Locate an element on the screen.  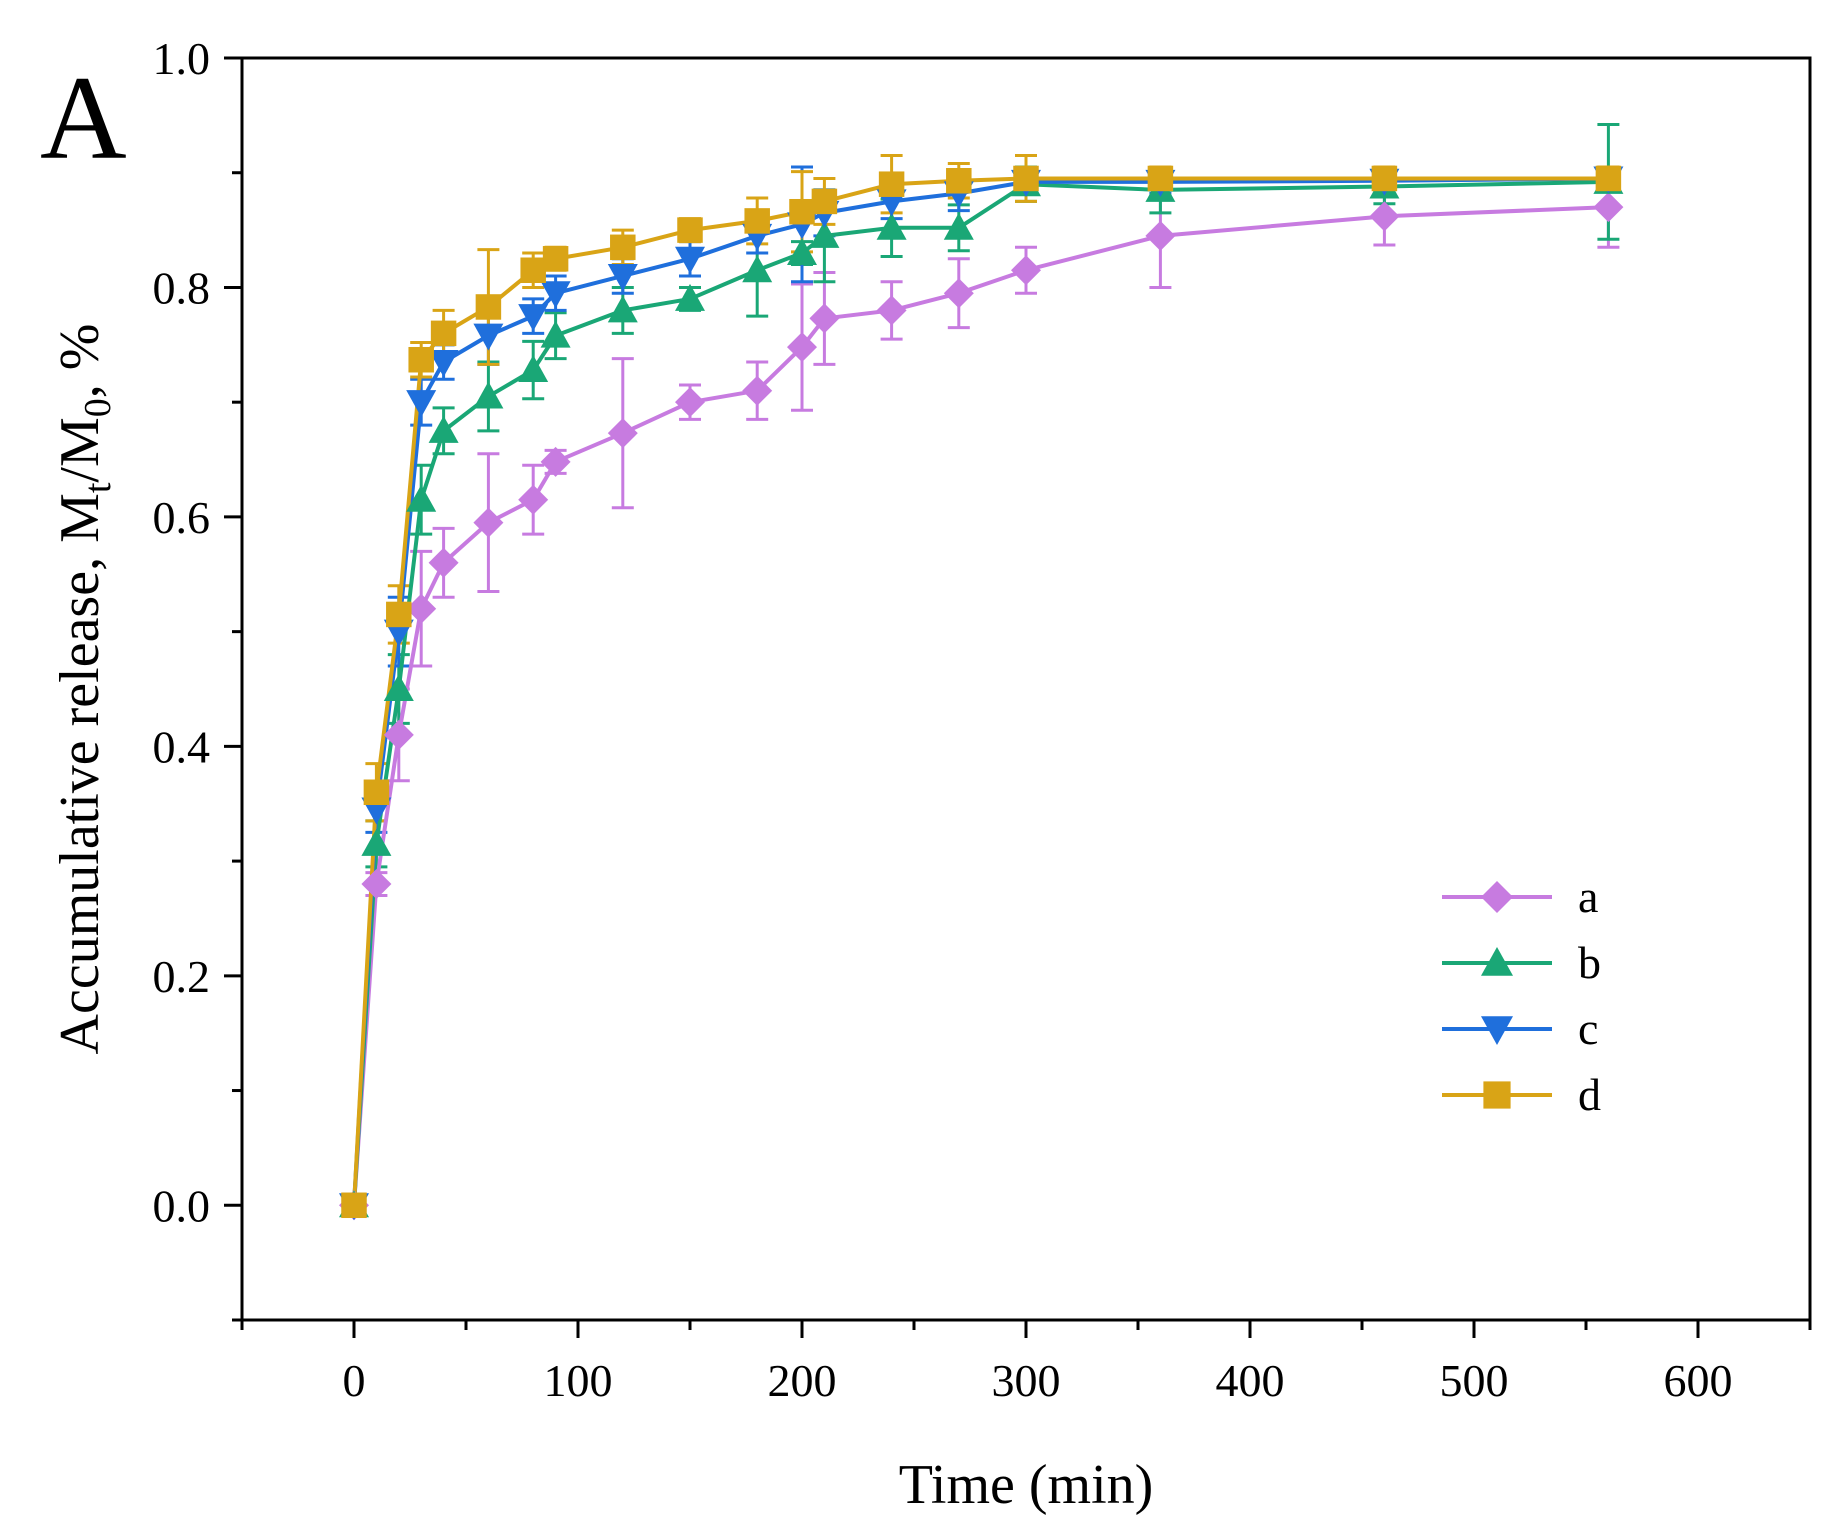
legend-label-c: c is located at coordinates (1588, 1028).